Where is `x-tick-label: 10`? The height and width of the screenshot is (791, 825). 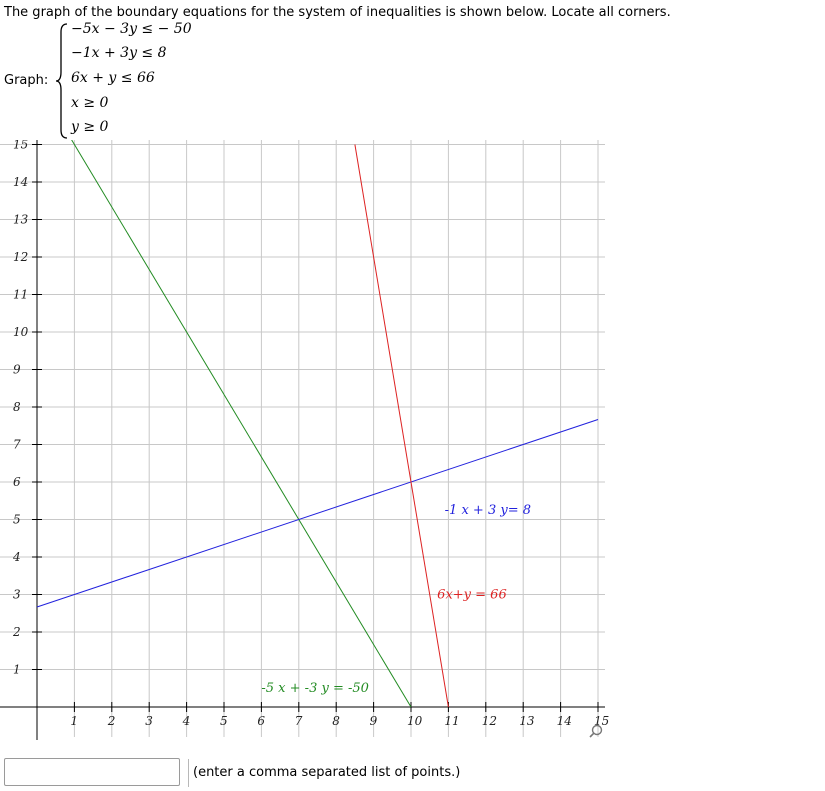 x-tick-label: 10 is located at coordinates (415, 721).